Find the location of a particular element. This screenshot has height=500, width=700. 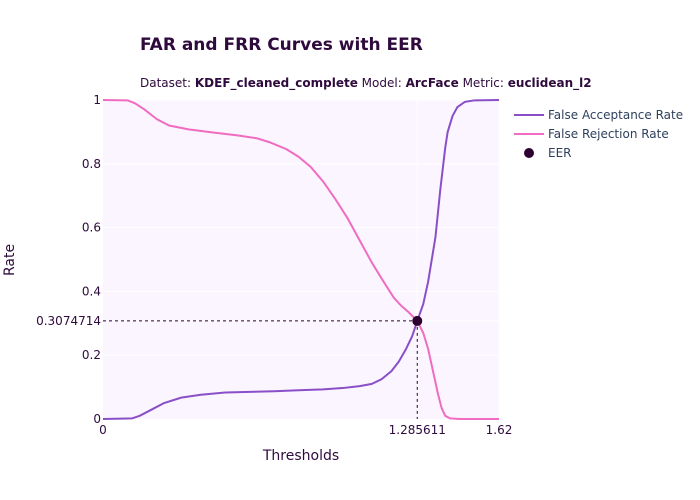

y-tick-label: 0.3074714 is located at coordinates (68, 321).